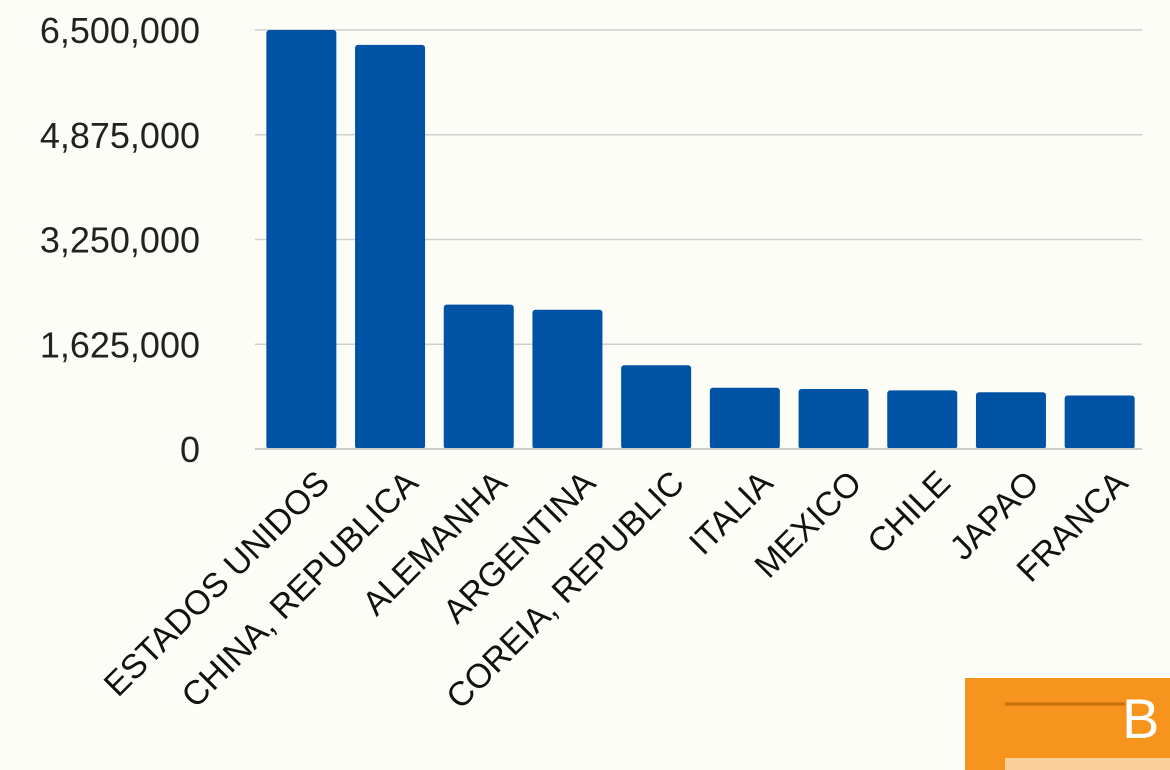 This screenshot has width=1170, height=770. What do you see at coordinates (1067, 724) in the screenshot?
I see `watermark-logo: B` at bounding box center [1067, 724].